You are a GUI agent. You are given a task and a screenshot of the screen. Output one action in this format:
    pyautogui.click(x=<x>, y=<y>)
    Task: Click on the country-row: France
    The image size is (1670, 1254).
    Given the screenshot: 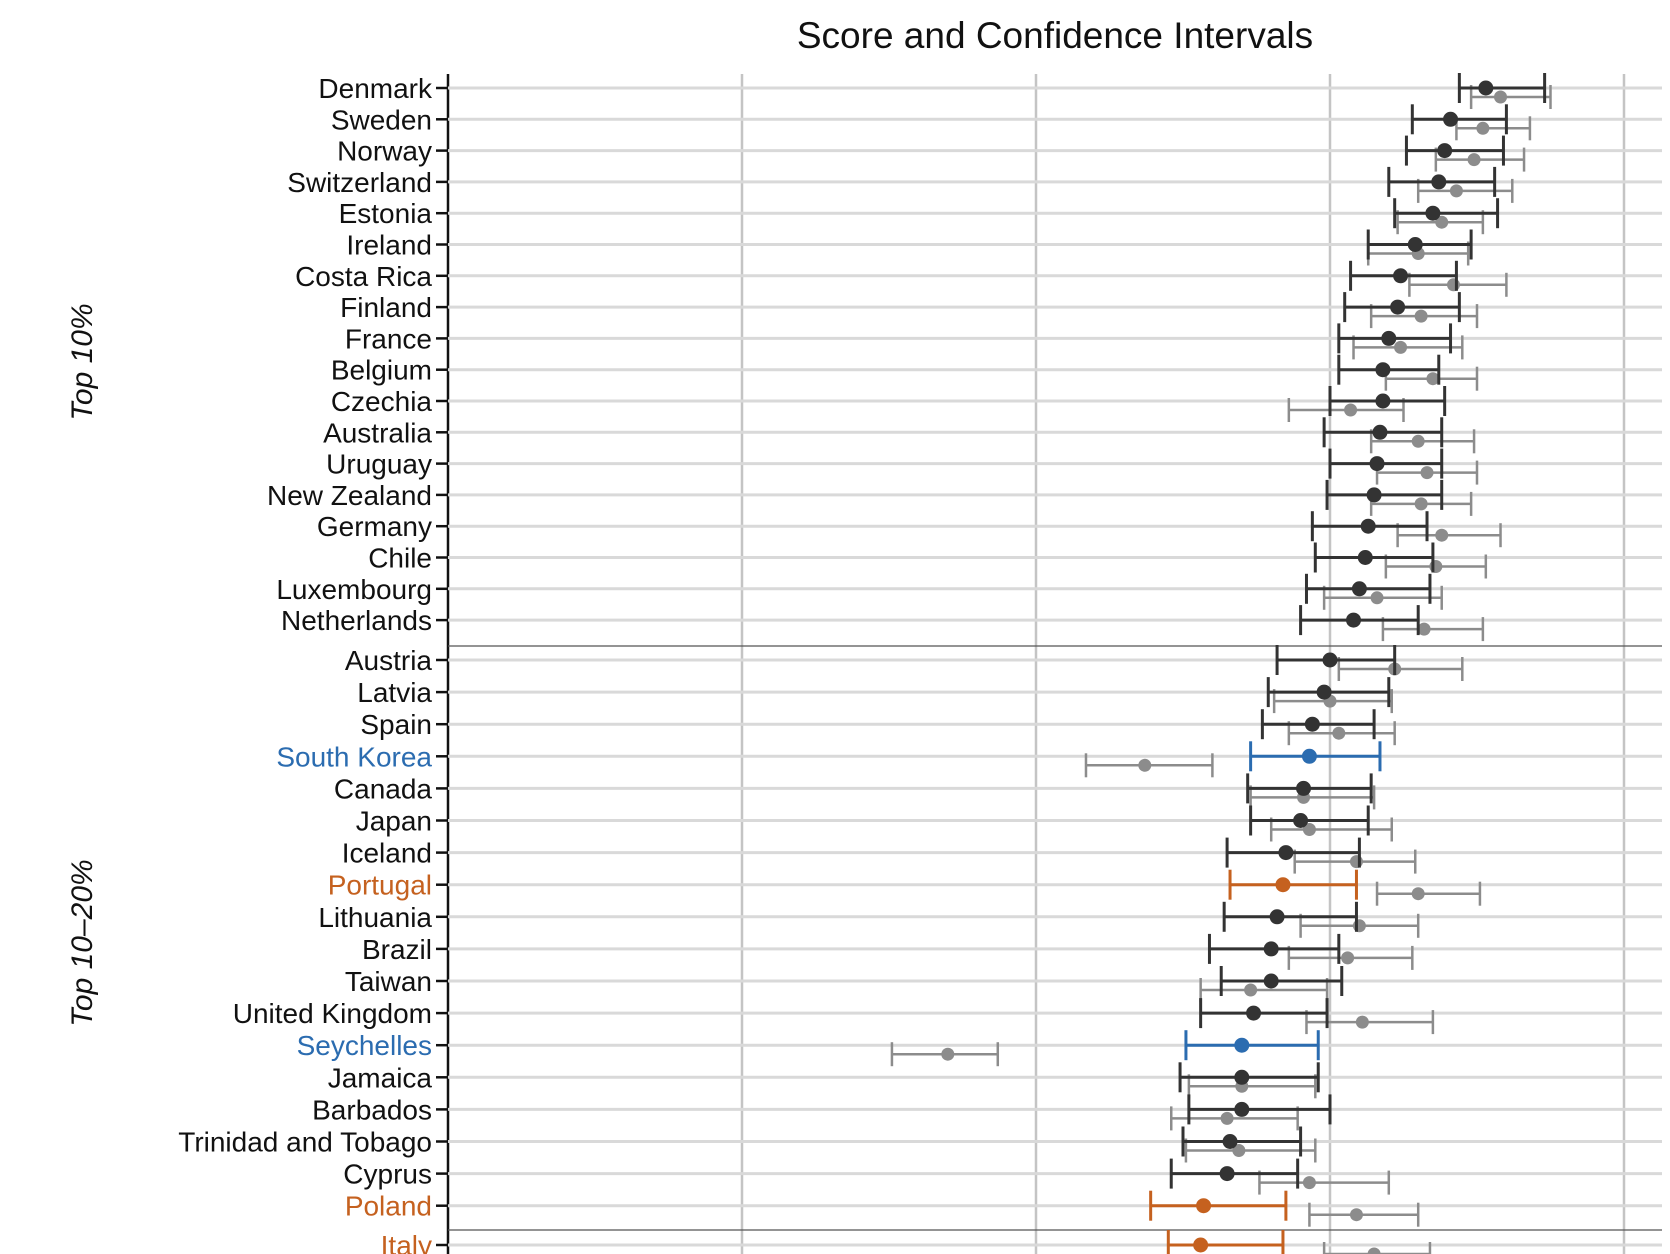 What is the action you would take?
    pyautogui.click(x=1003, y=341)
    